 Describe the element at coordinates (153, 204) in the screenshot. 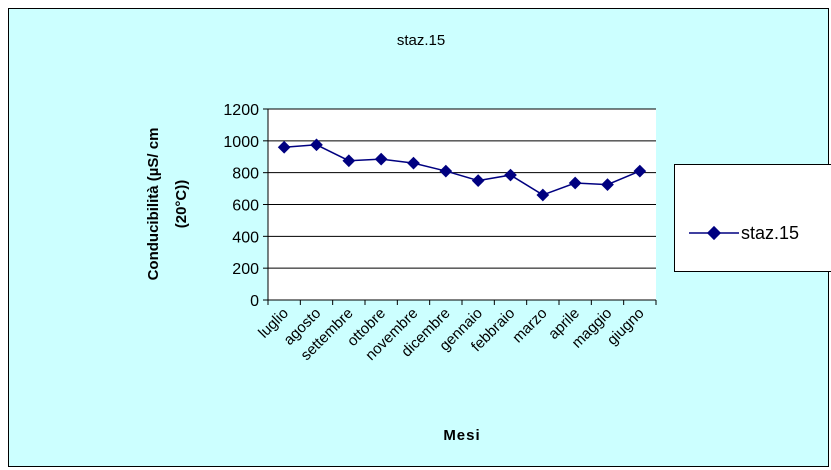

I see `y-axis-label-line1: Conducibilità (µS/ cm` at that location.